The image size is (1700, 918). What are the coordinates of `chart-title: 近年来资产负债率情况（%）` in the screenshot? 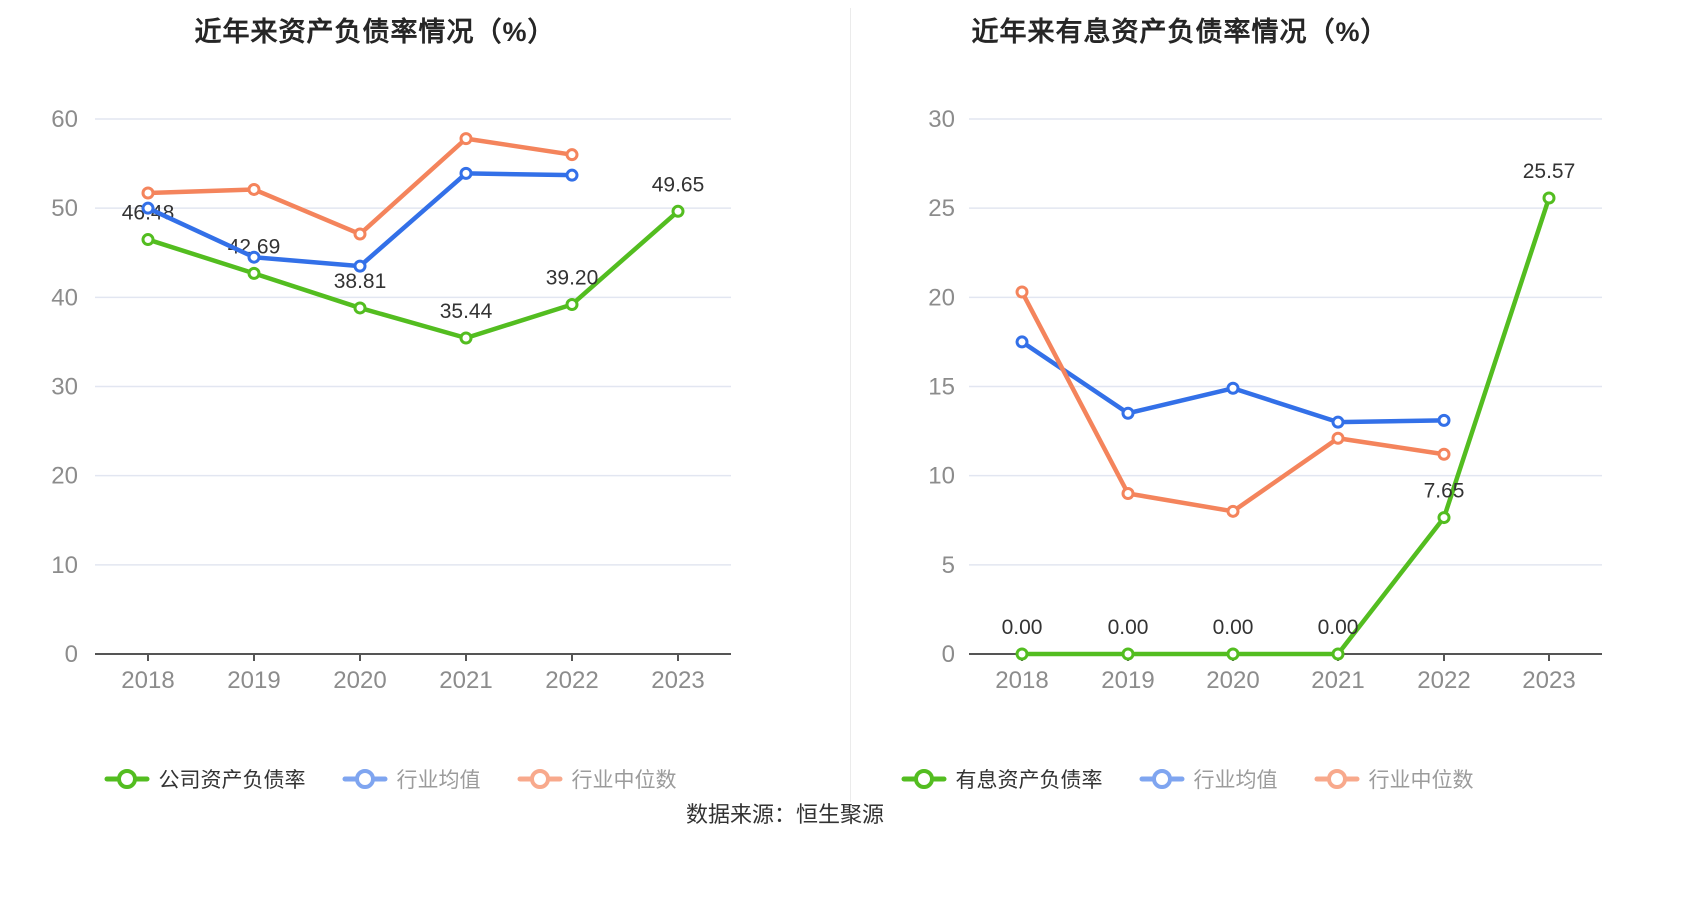 It's located at (375, 32).